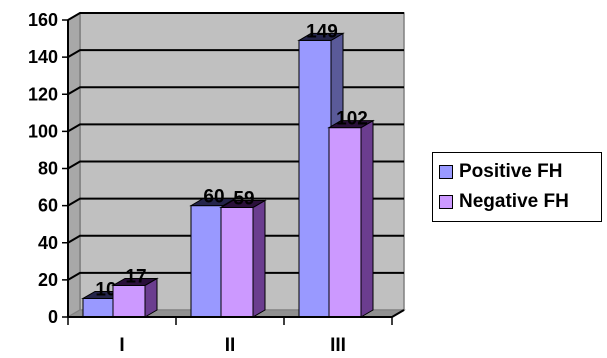 The image size is (607, 358). I want to click on x-tick-label: III, so click(338, 345).